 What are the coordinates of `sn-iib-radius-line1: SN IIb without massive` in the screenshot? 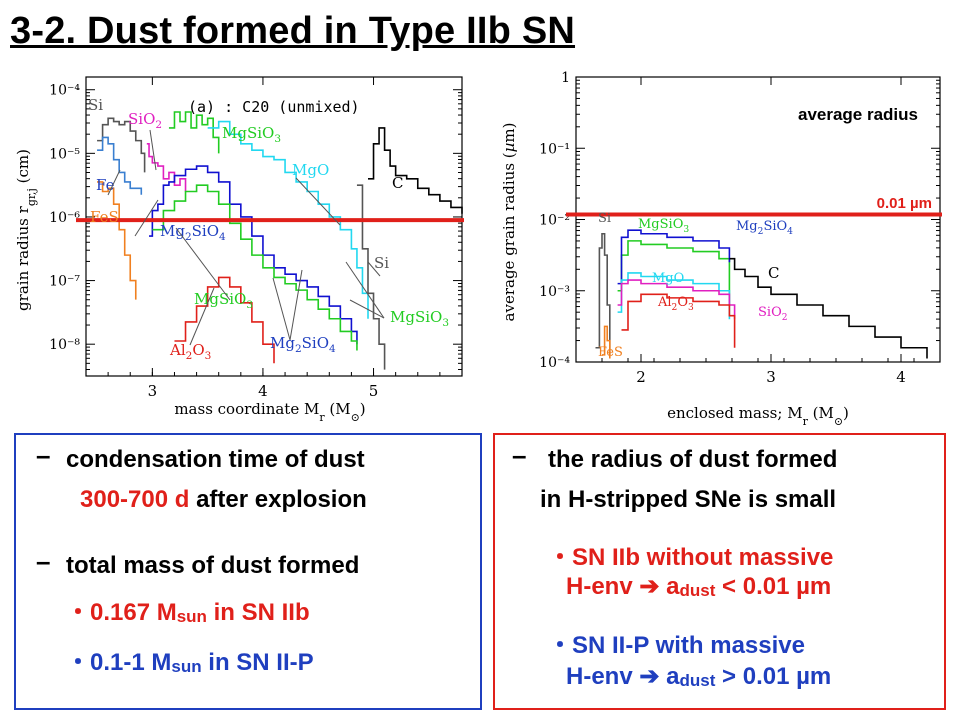 It's located at (703, 557).